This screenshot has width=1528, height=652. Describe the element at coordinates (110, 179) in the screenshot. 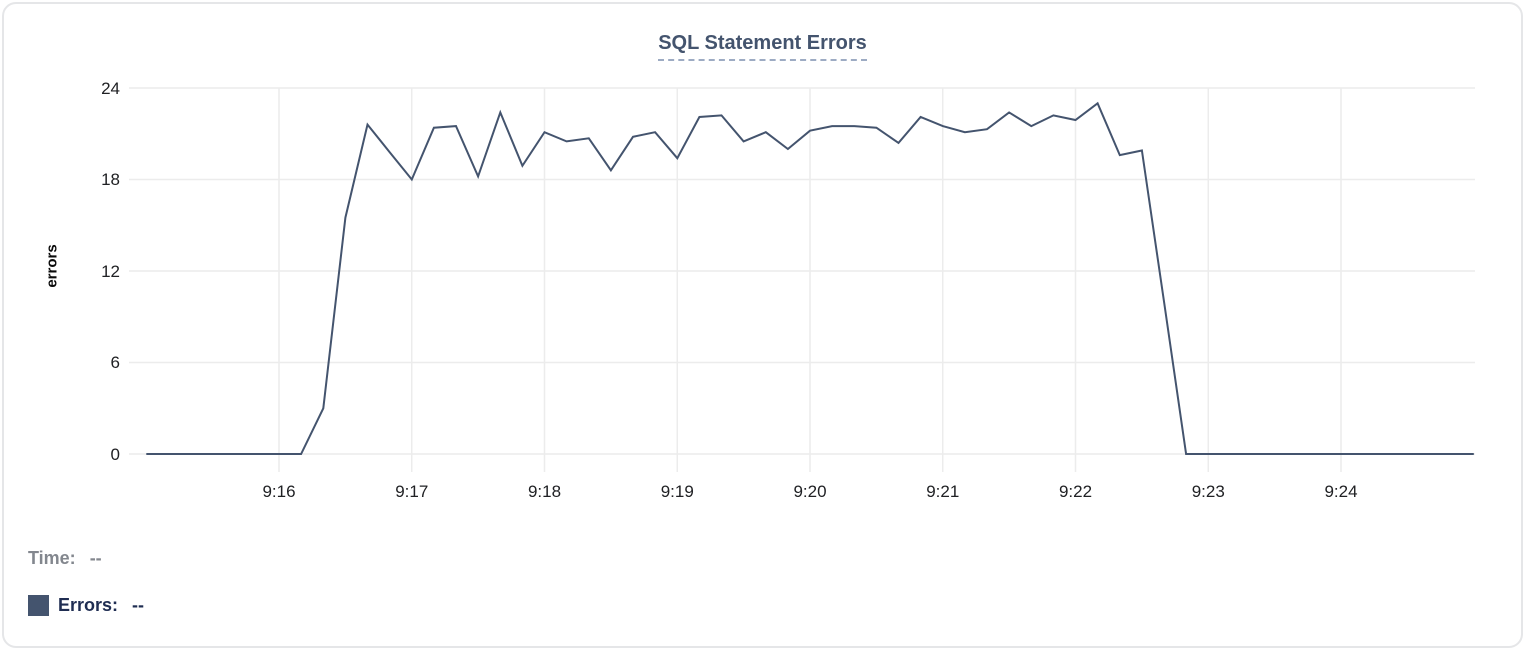

I see `y-tick-label: 18` at that location.